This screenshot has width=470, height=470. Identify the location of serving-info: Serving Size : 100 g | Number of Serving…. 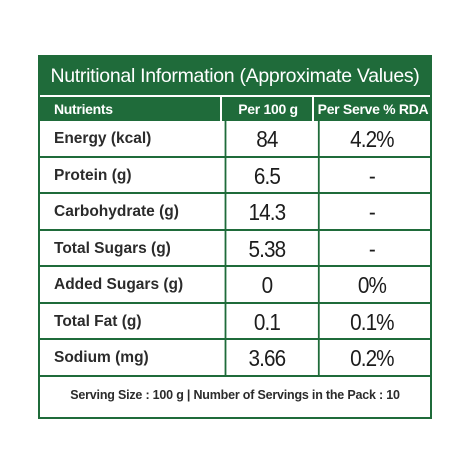
(235, 395).